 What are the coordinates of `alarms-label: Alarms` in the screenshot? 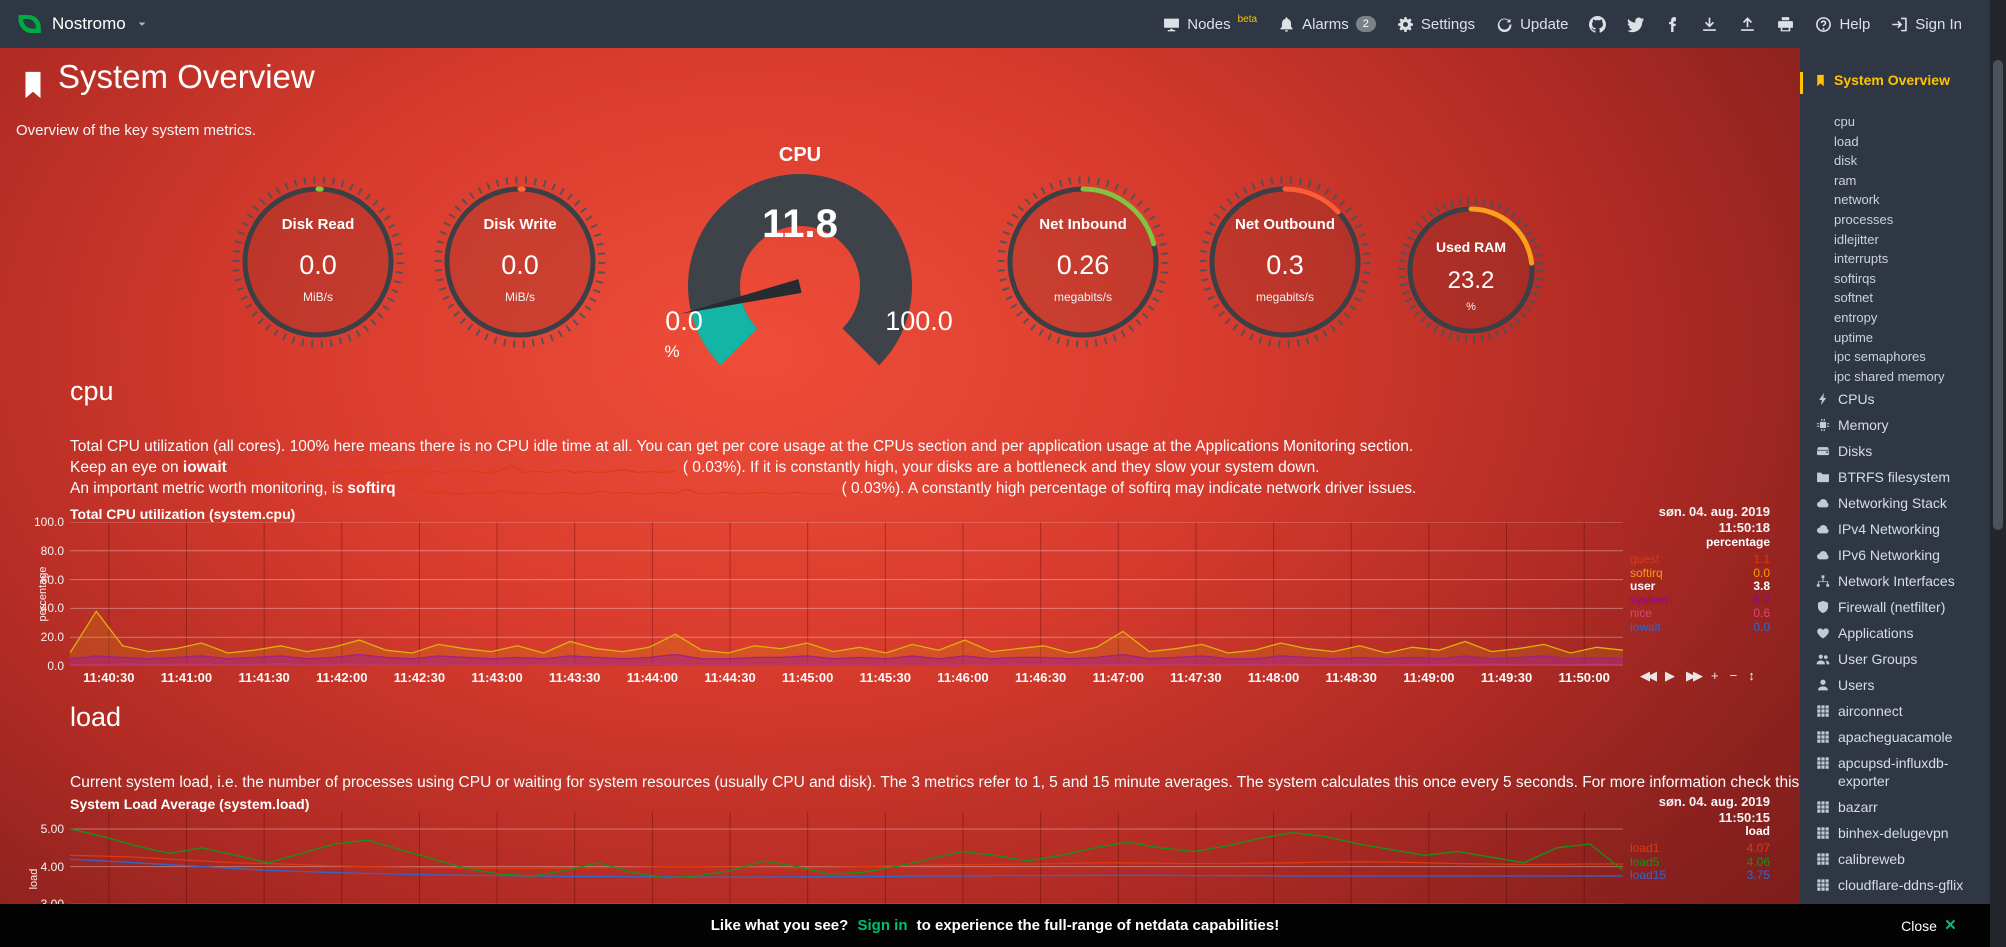 It's located at (1325, 24).